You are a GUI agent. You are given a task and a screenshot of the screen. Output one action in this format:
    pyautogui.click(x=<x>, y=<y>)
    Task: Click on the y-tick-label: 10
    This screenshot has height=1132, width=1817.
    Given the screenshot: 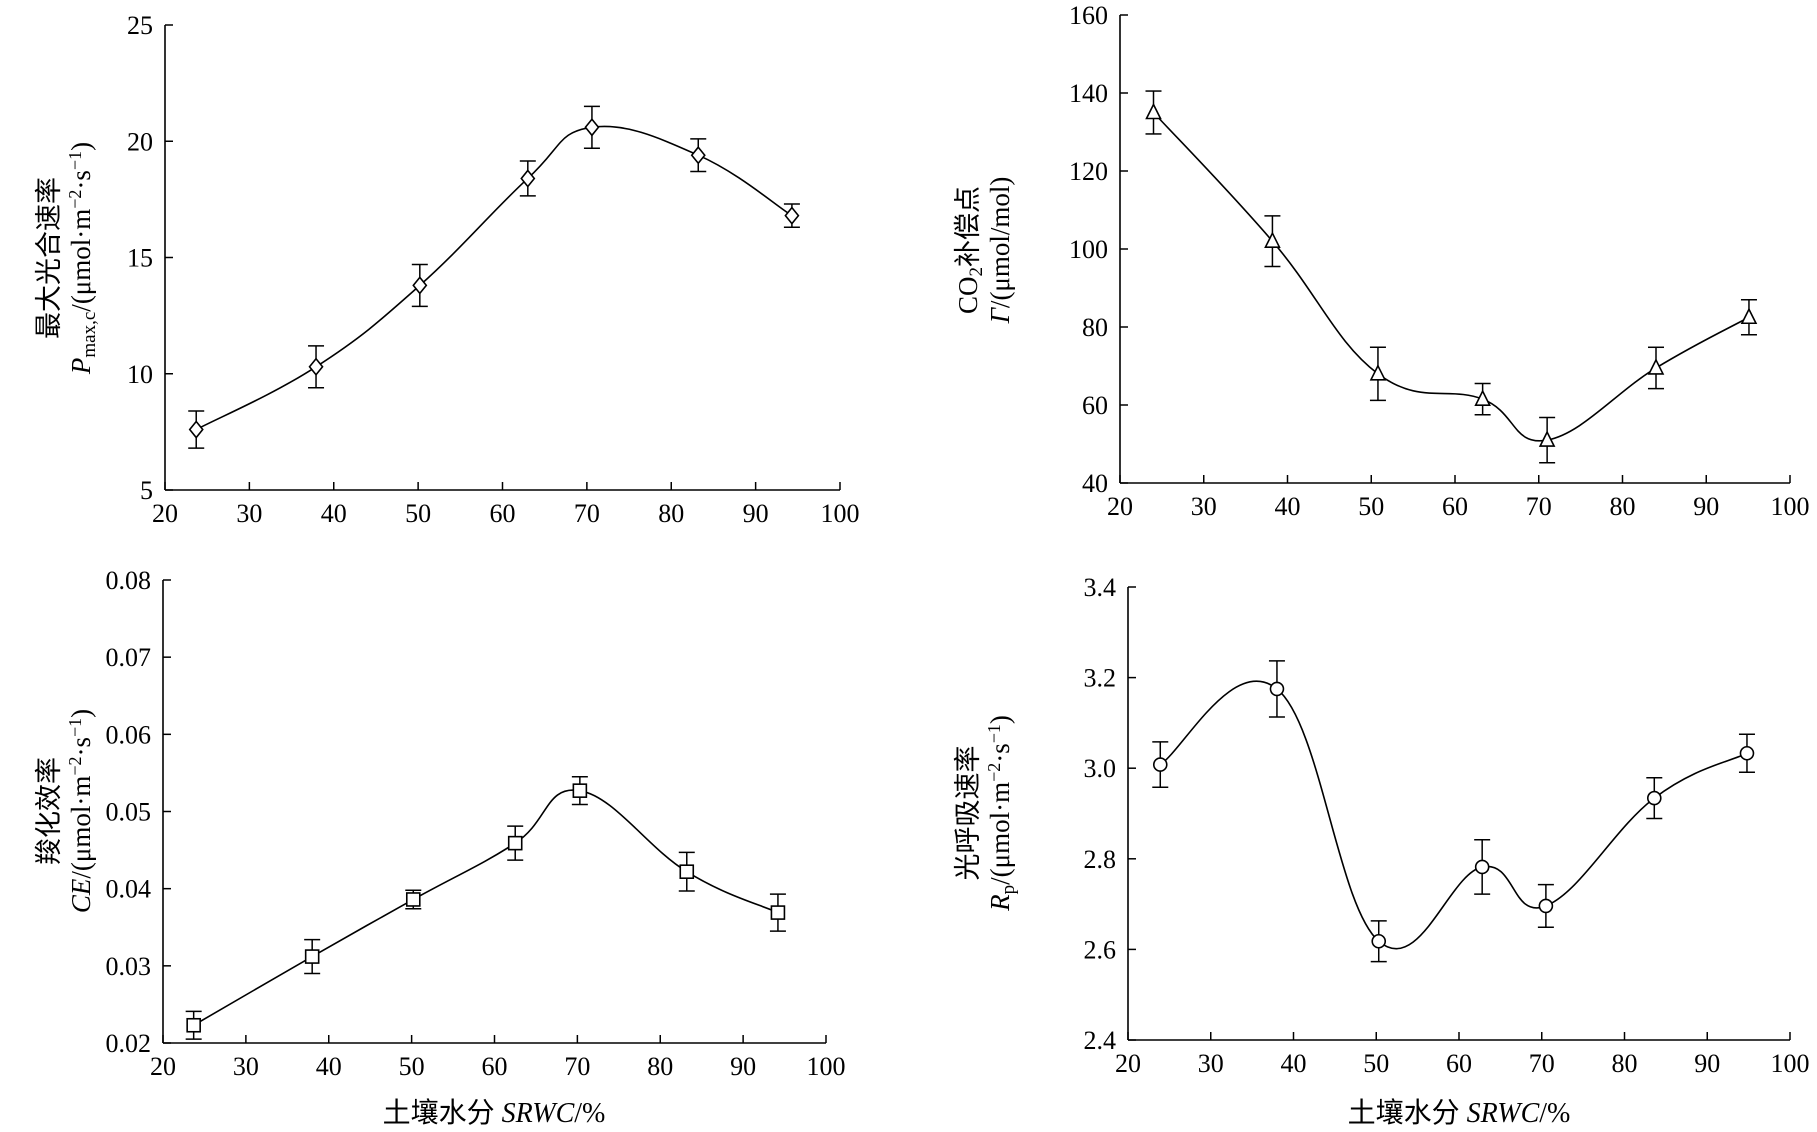 What is the action you would take?
    pyautogui.click(x=140, y=374)
    